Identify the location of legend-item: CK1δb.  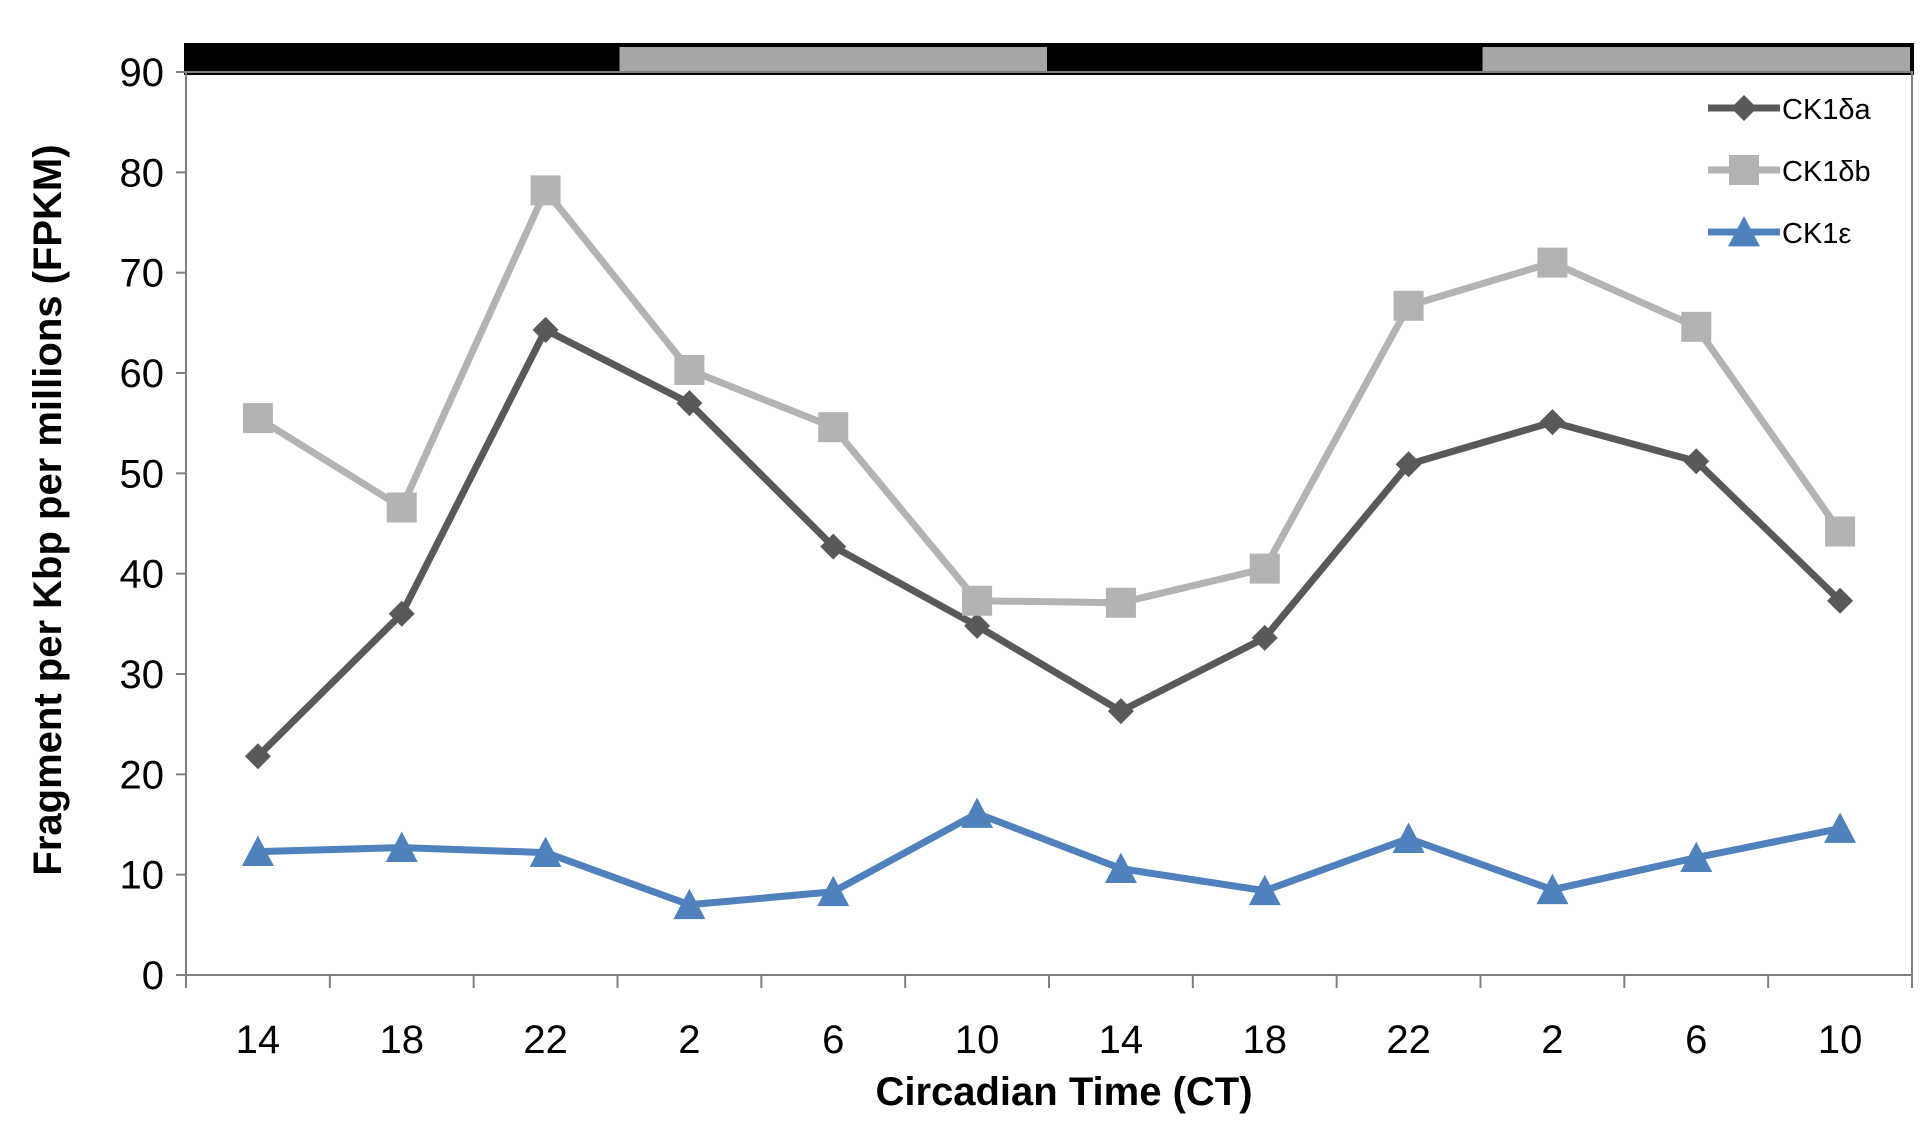
(1789, 171).